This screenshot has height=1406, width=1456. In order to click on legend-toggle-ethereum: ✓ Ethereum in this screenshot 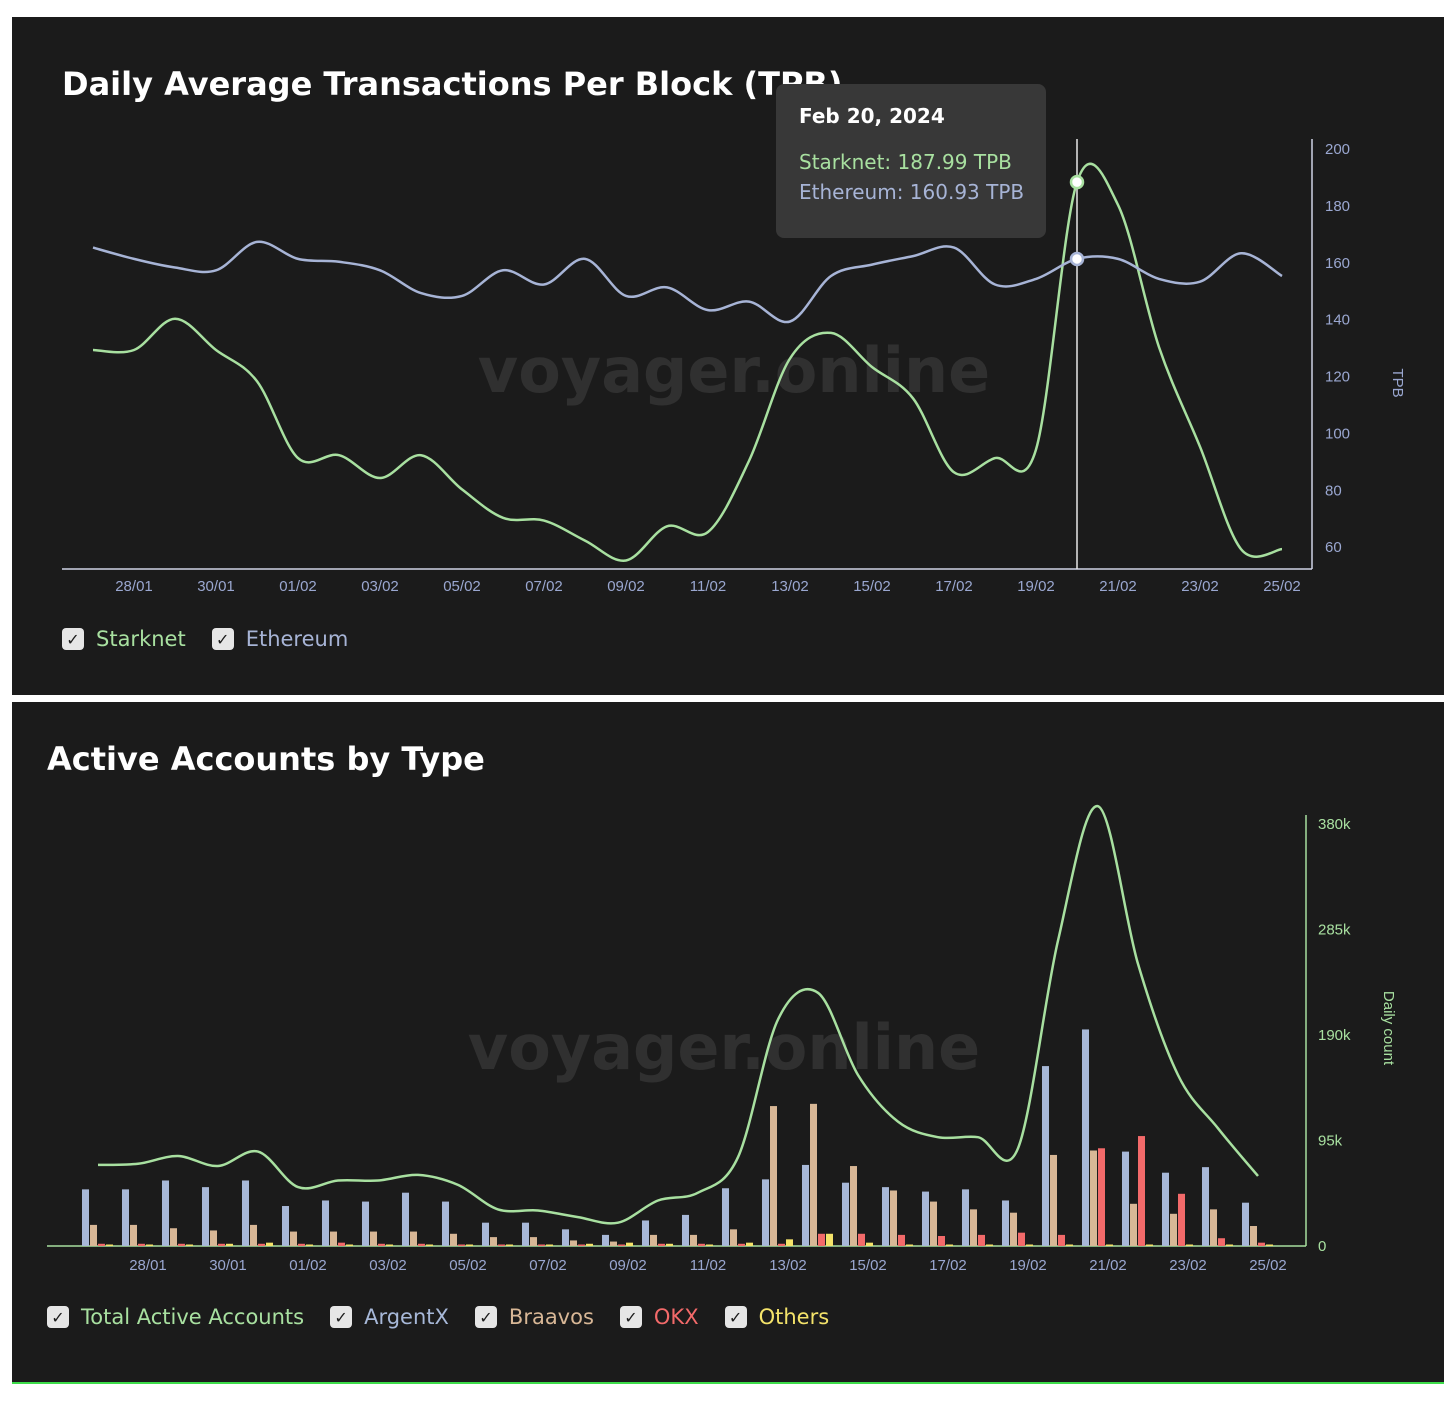, I will do `click(279, 639)`.